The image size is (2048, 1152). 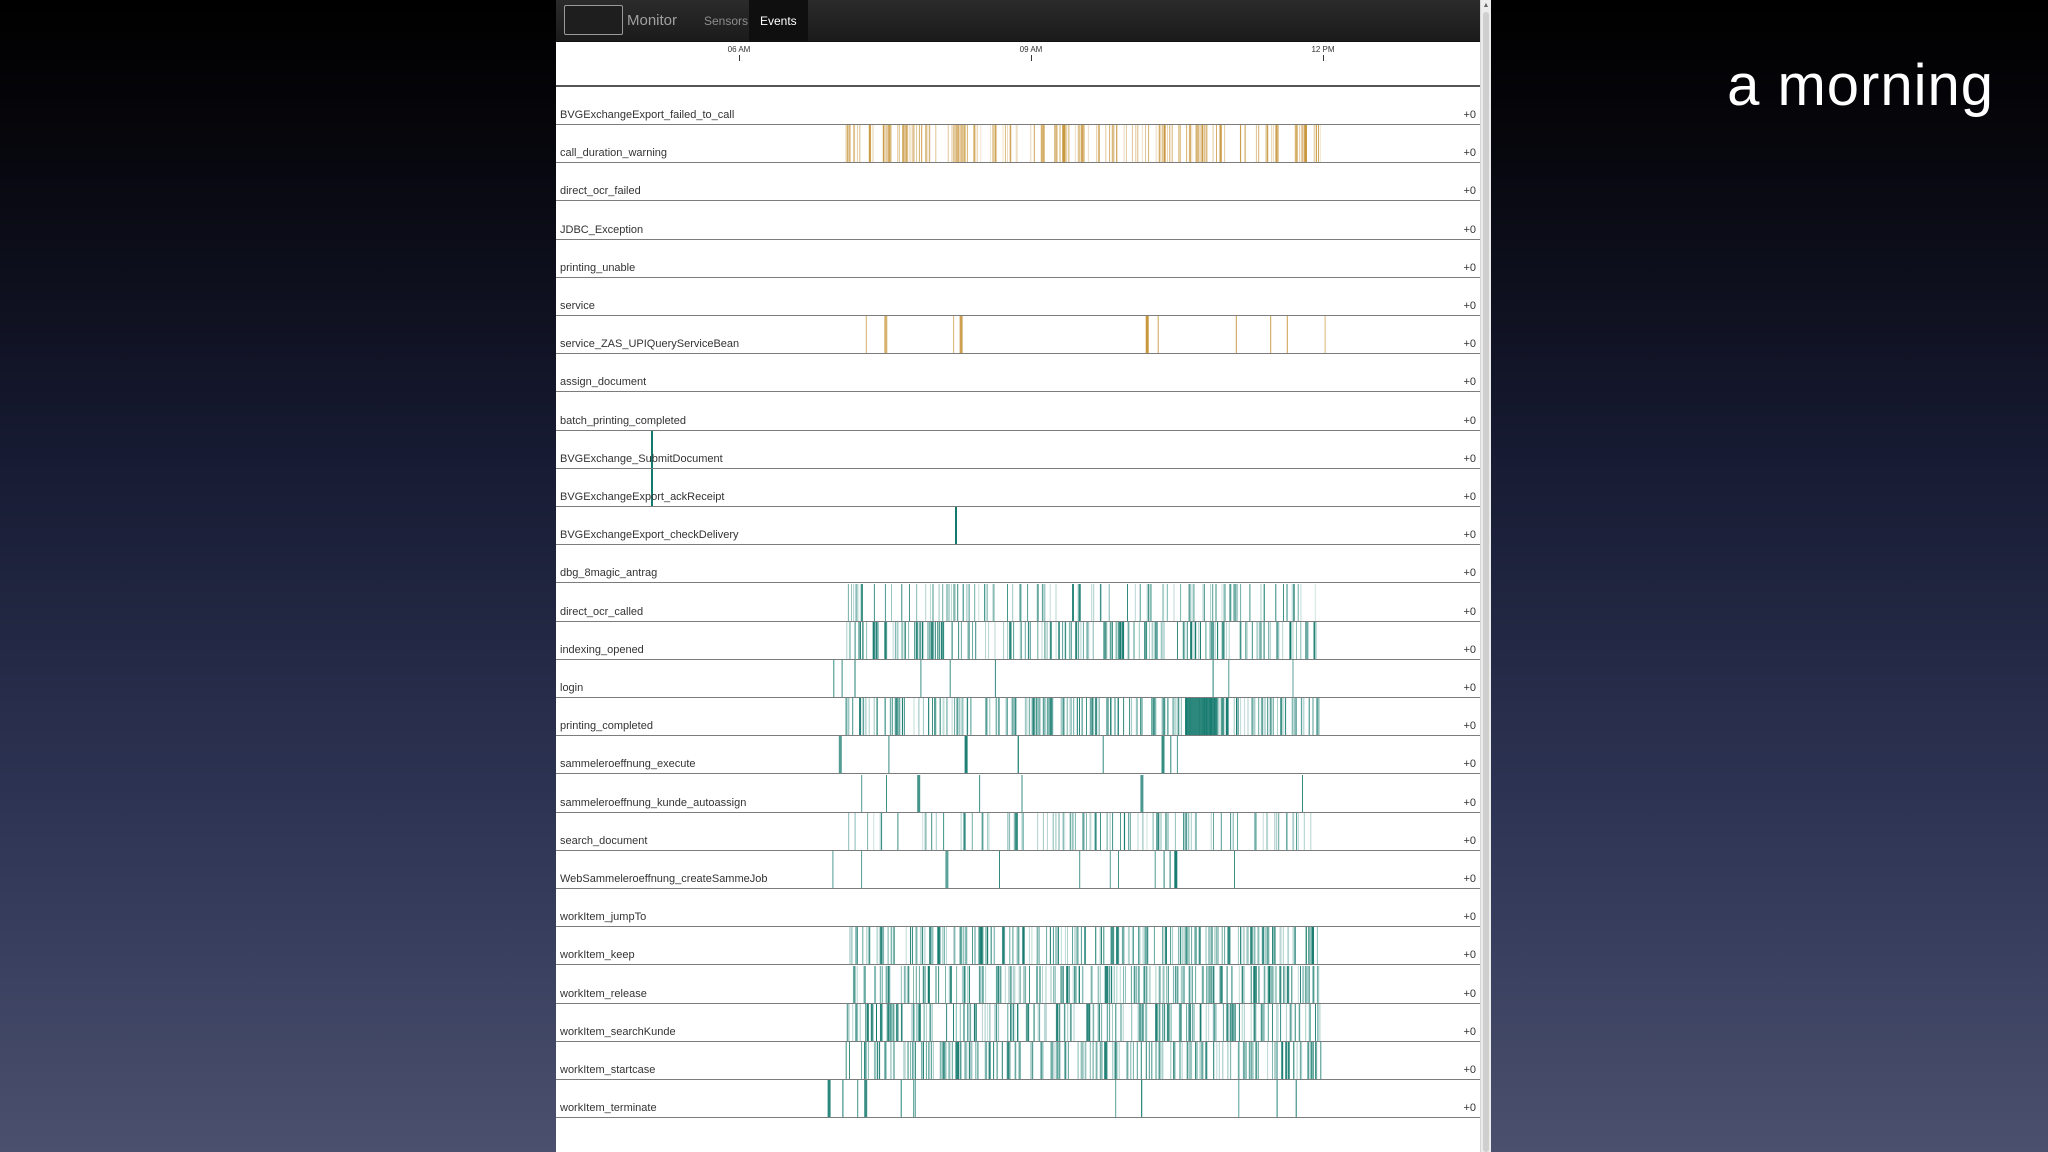 What do you see at coordinates (1860, 85) in the screenshot?
I see `slide-title: a morning` at bounding box center [1860, 85].